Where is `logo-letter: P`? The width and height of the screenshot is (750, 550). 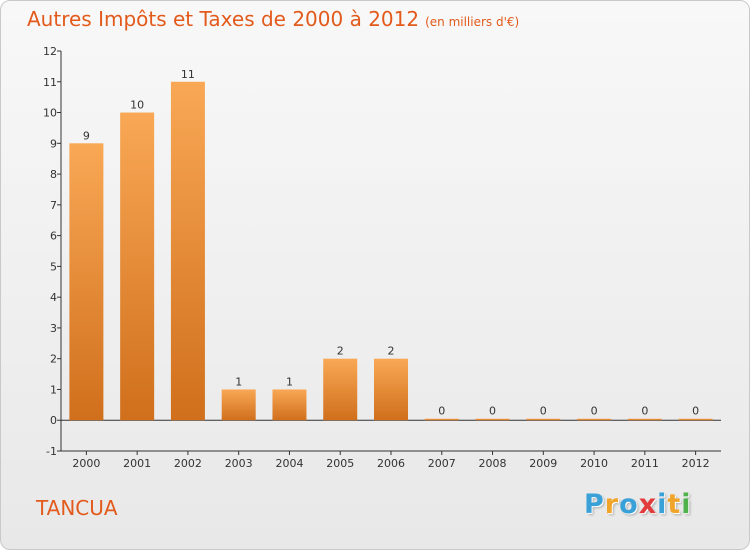 logo-letter: P is located at coordinates (594, 504).